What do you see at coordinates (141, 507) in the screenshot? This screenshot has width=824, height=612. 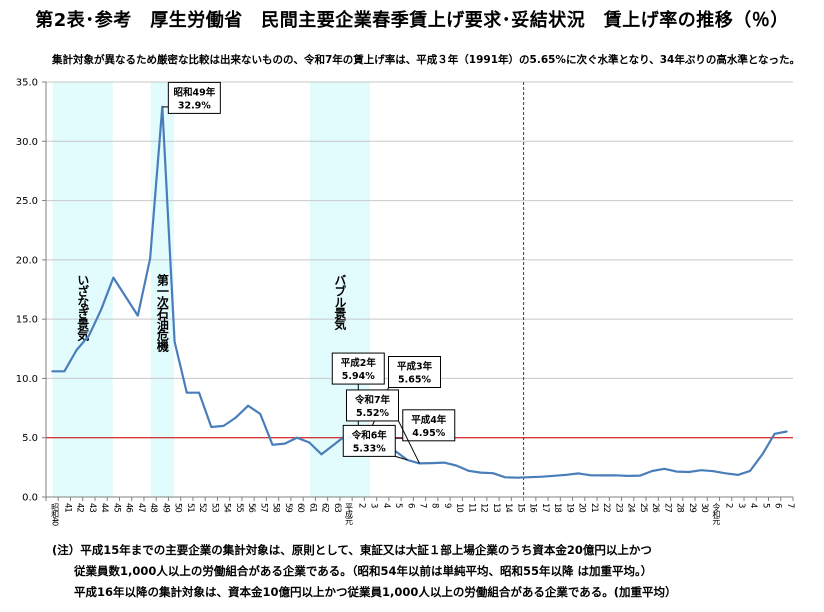 I see `x-tick-label: 47` at bounding box center [141, 507].